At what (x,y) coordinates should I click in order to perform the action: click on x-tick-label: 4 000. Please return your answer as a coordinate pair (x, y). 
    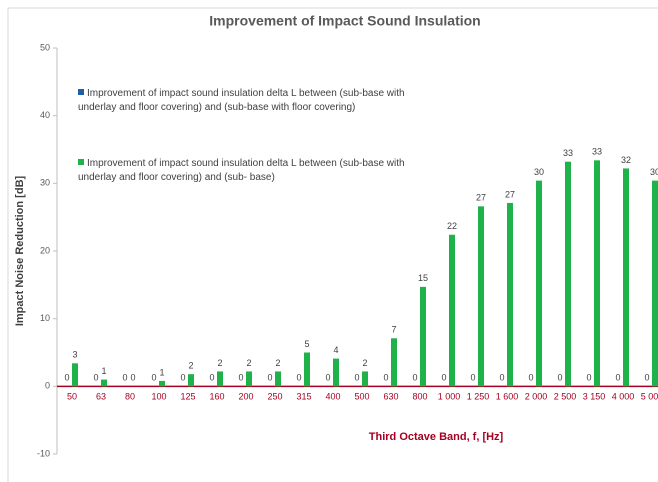
    Looking at the image, I should click on (623, 397).